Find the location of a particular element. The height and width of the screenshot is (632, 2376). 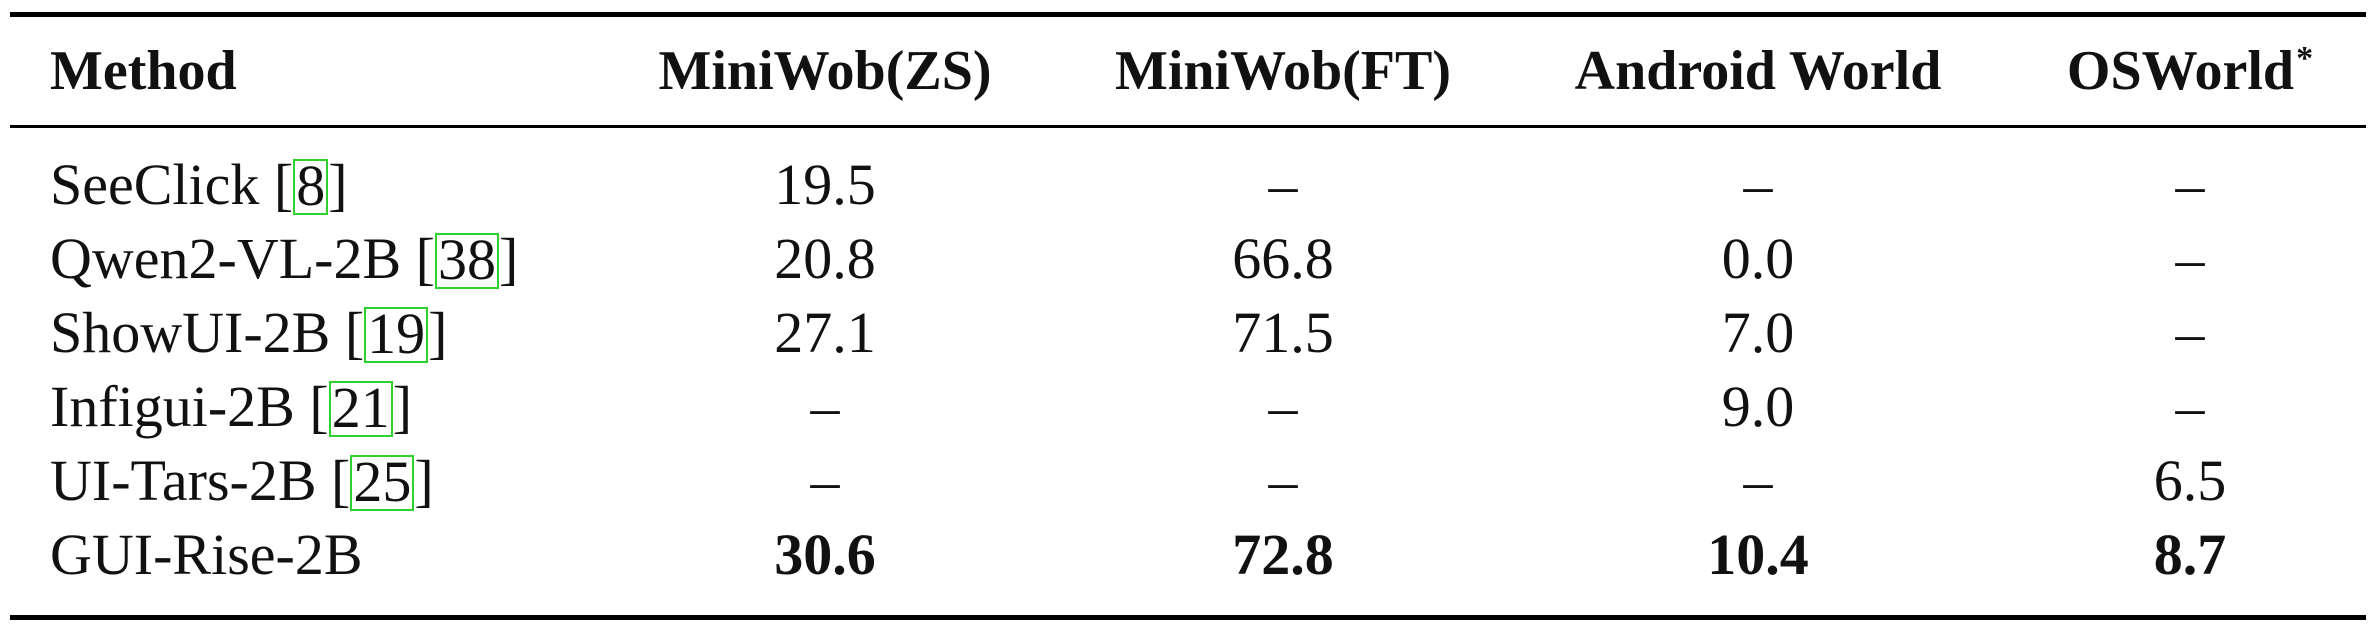

table-row: ShowUI-2B [19] 27.1 71.5 7.0 – is located at coordinates (1188, 333).